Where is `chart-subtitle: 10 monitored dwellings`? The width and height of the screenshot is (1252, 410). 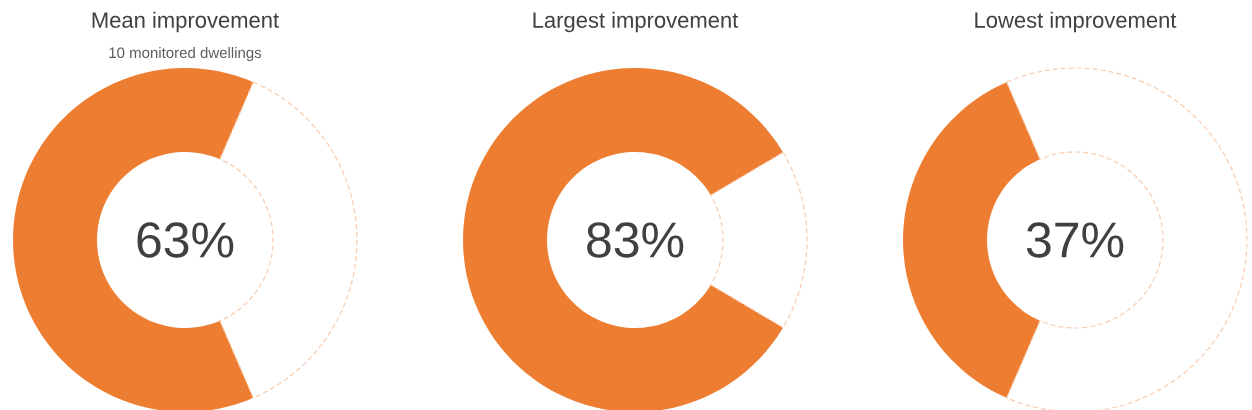 chart-subtitle: 10 monitored dwellings is located at coordinates (185, 54).